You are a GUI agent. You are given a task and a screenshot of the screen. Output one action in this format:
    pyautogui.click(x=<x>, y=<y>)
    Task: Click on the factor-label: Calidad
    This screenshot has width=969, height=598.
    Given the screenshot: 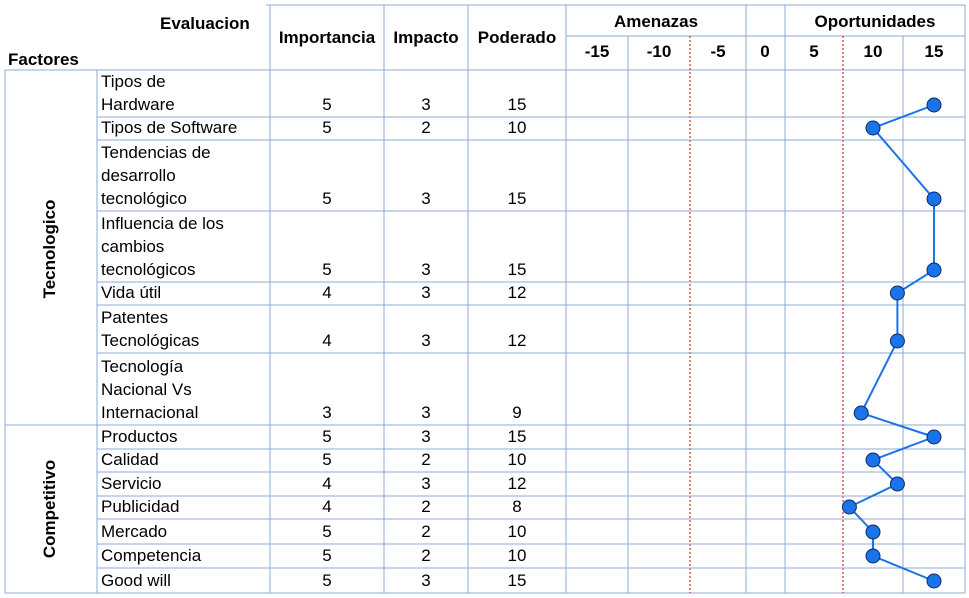 What is the action you would take?
    pyautogui.click(x=130, y=459)
    